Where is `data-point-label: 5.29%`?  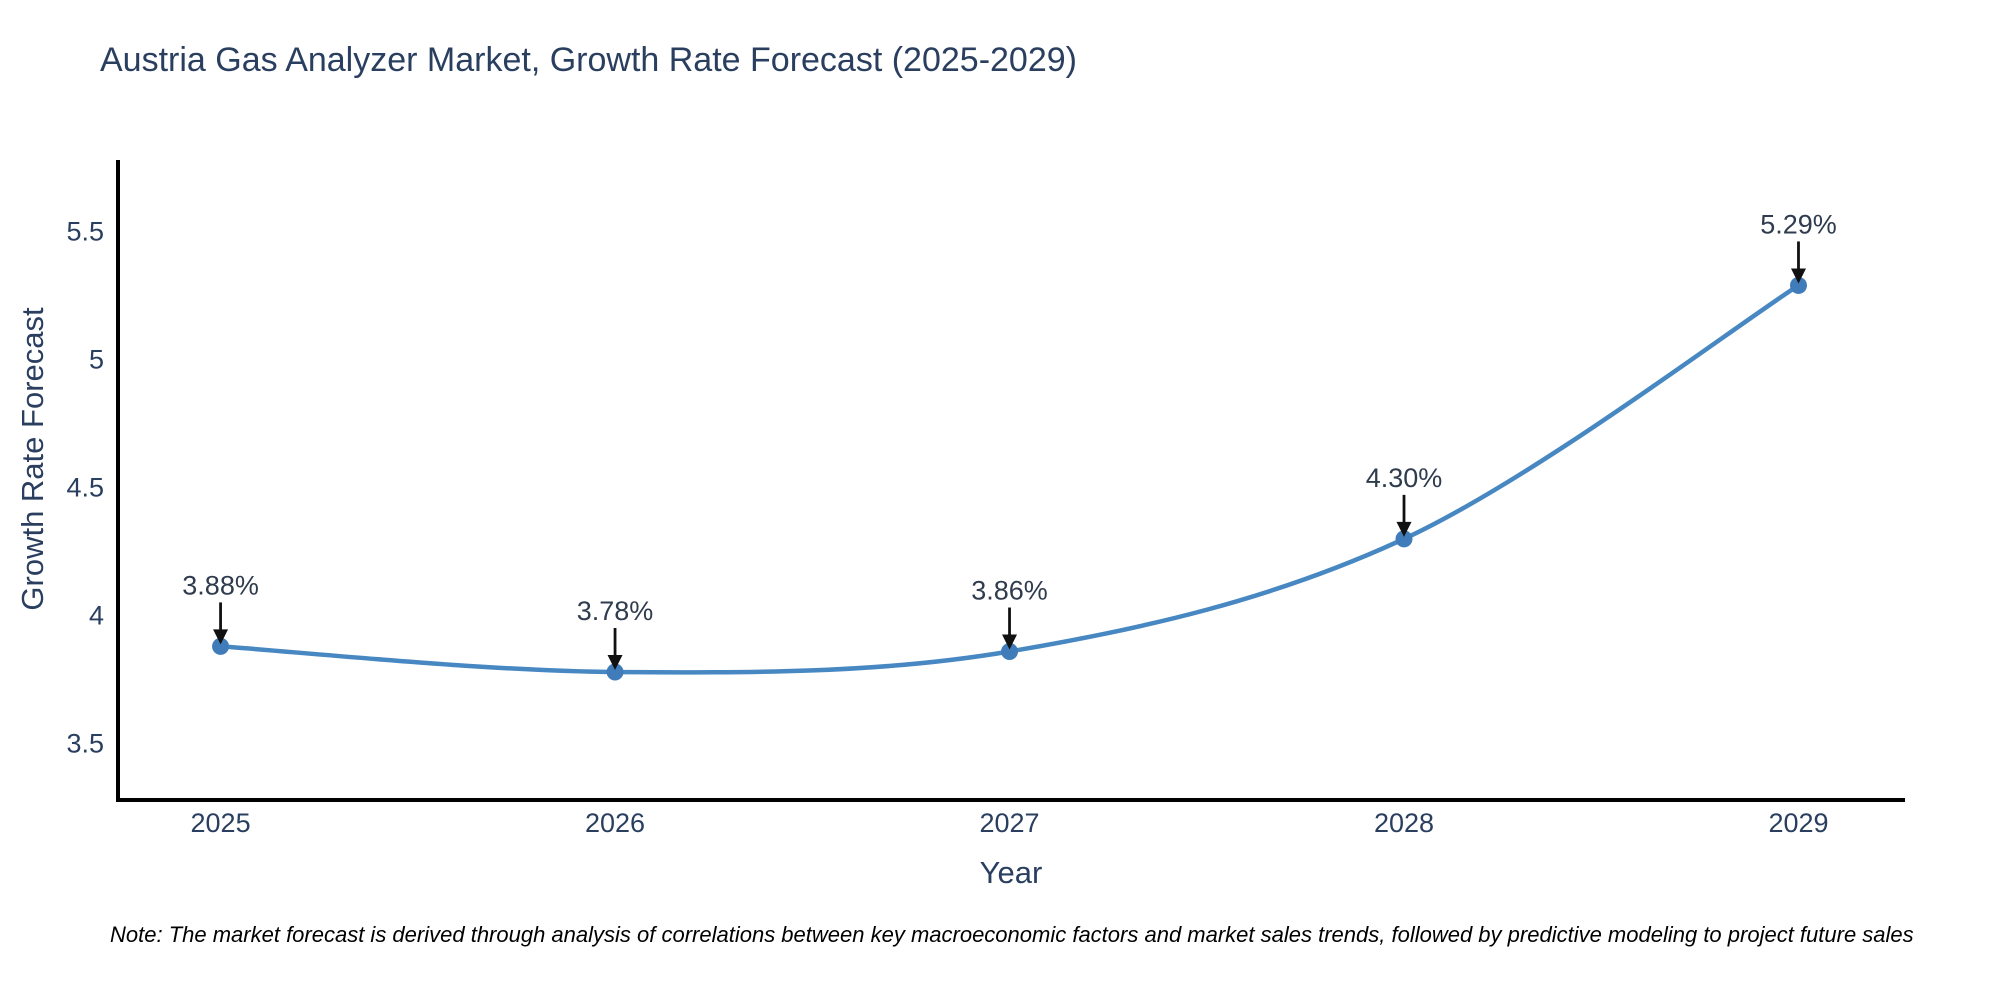 data-point-label: 5.29% is located at coordinates (1798, 224).